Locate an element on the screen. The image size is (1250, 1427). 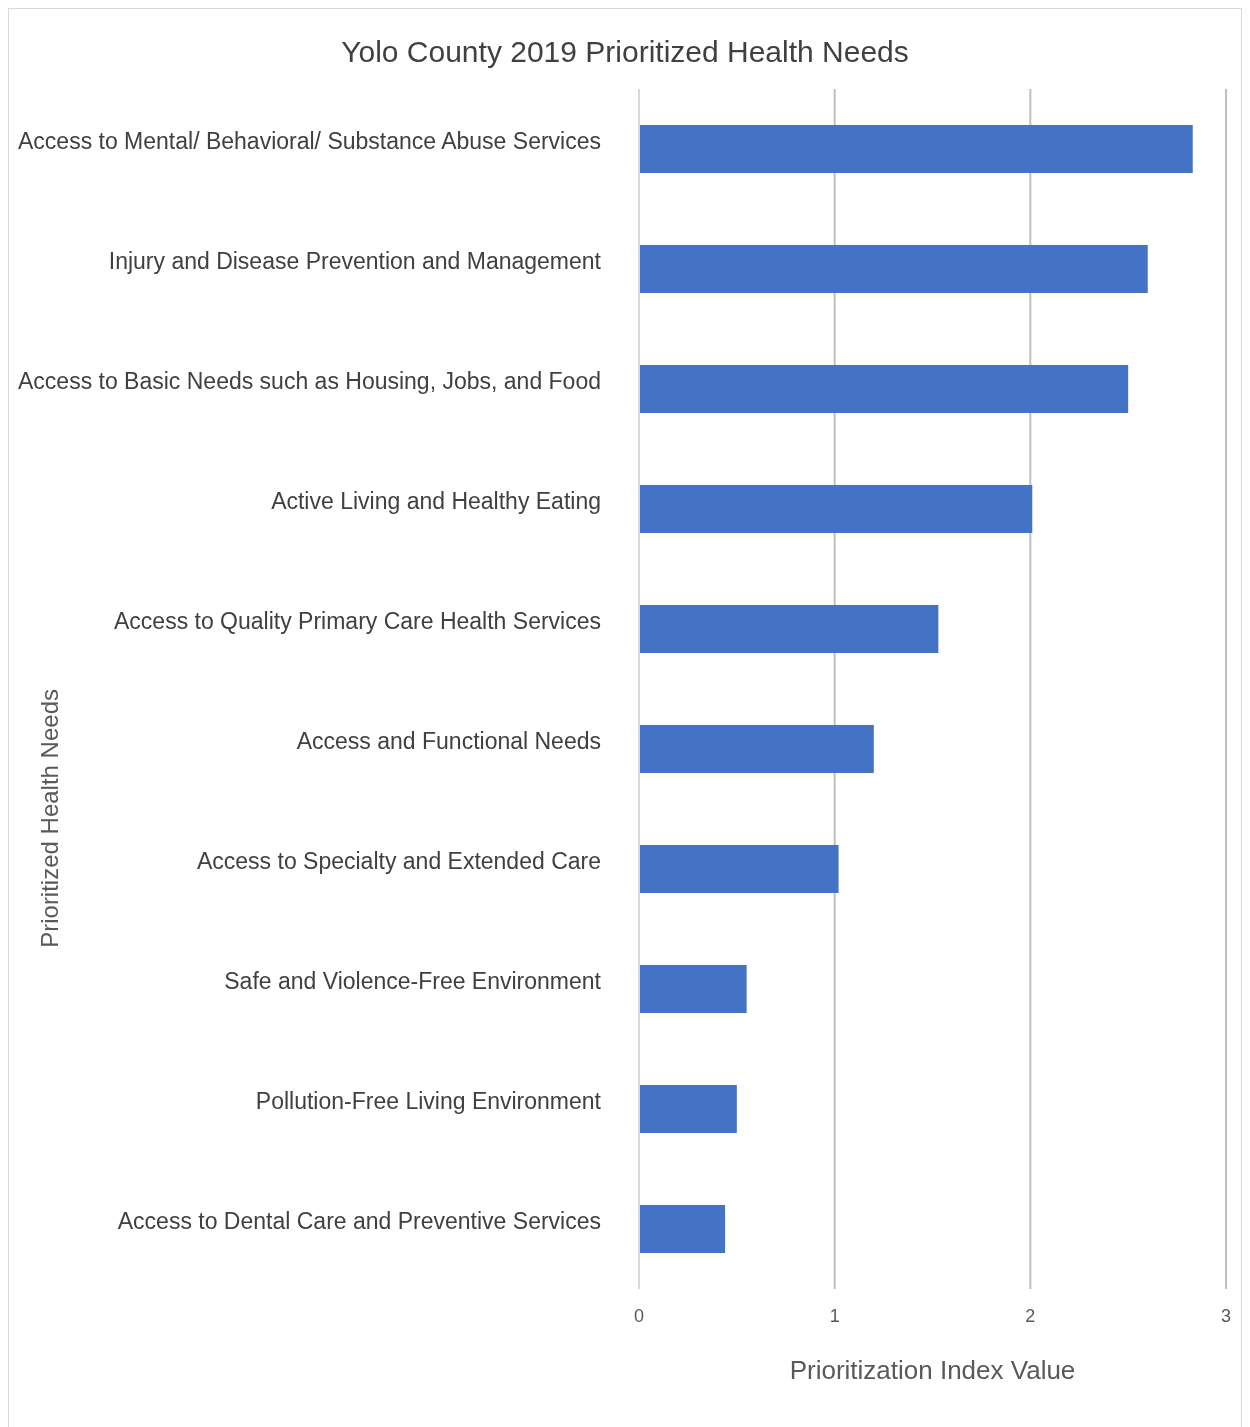
y-tick-label: Access to Dental Care and Preventive Services is located at coordinates (359, 1221).